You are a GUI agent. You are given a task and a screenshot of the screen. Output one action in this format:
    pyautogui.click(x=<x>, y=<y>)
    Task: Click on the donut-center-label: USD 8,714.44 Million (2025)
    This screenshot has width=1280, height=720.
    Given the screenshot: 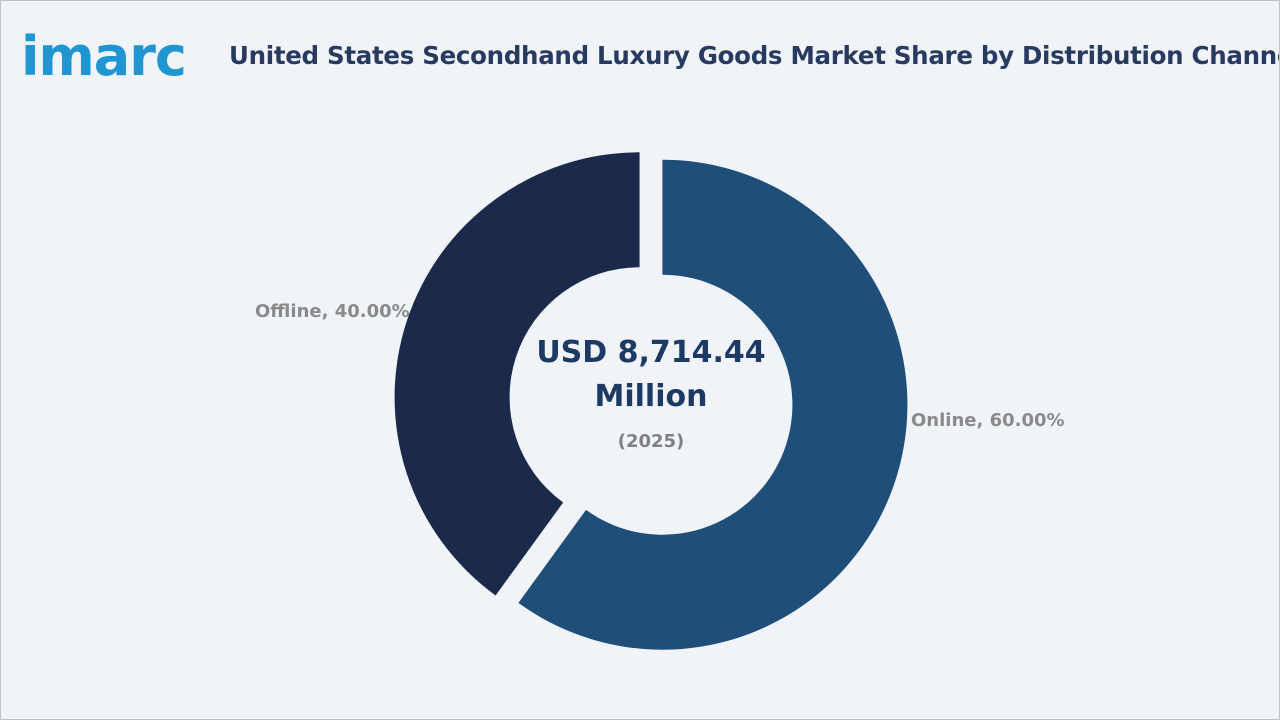 What is the action you would take?
    pyautogui.click(x=651, y=391)
    